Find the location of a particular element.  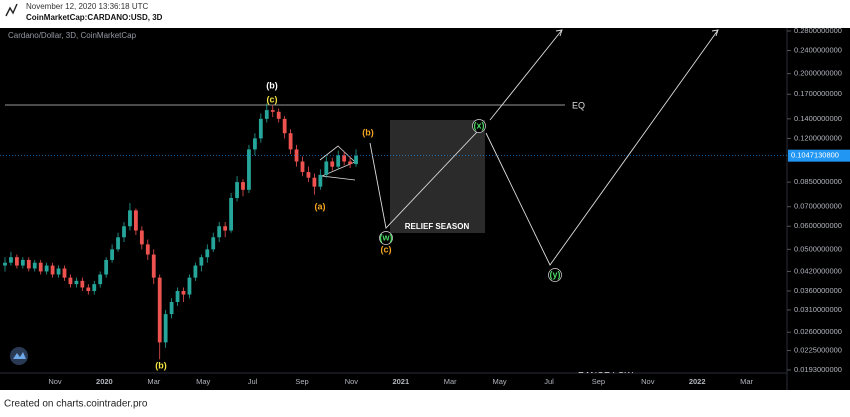

y-tick-label: 0.0260000000 is located at coordinates (818, 331).